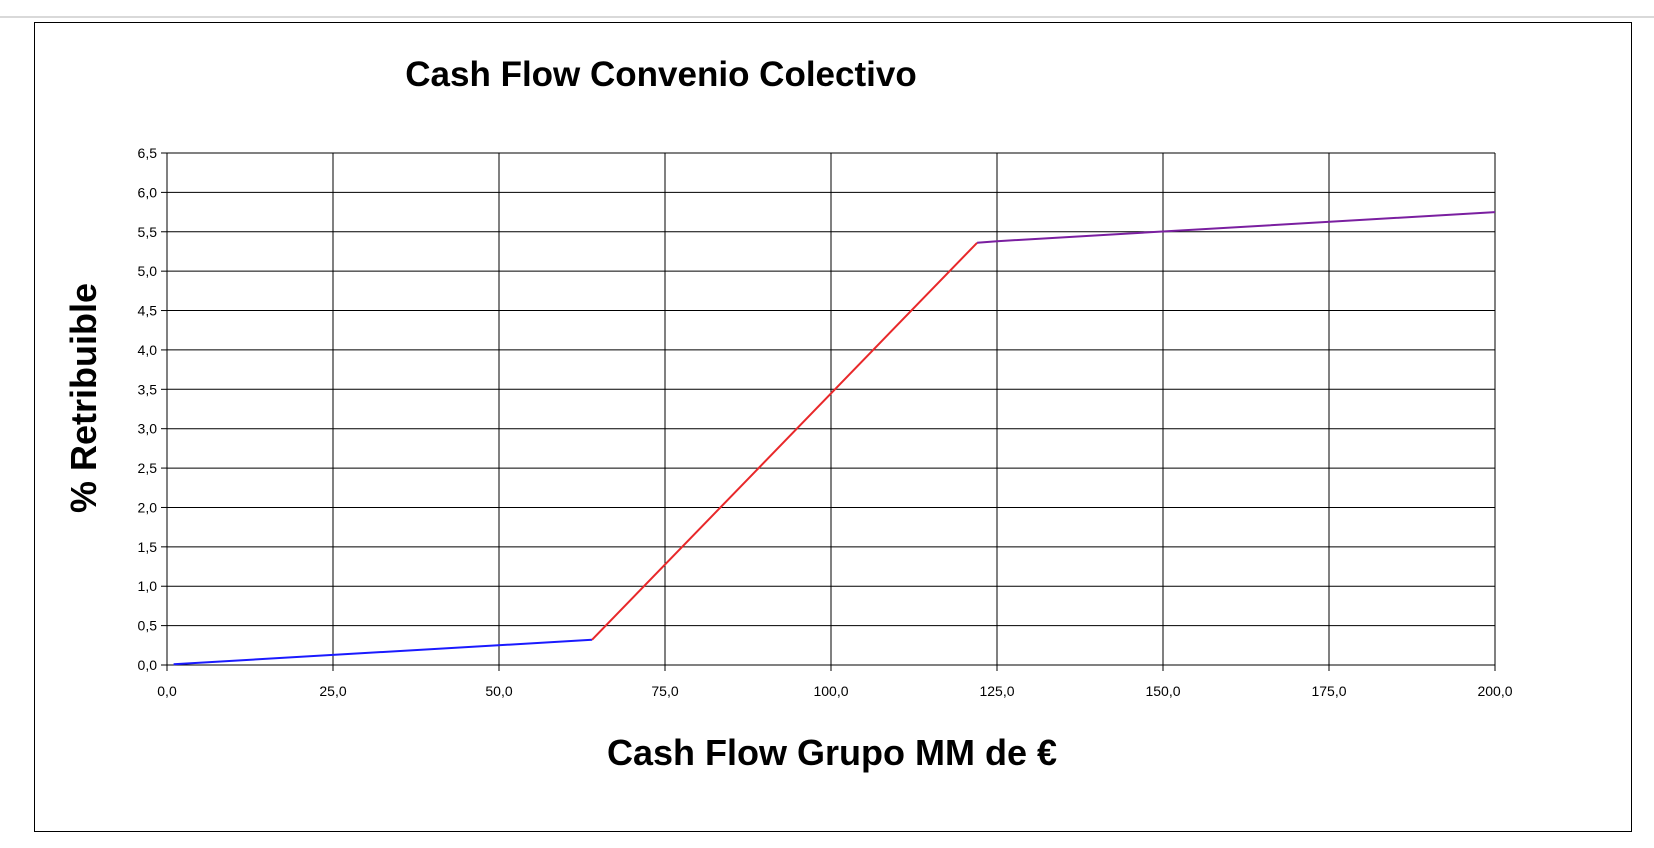 The image size is (1654, 848). Describe the element at coordinates (83, 398) in the screenshot. I see `y-axis-title: % Retribuible` at that location.